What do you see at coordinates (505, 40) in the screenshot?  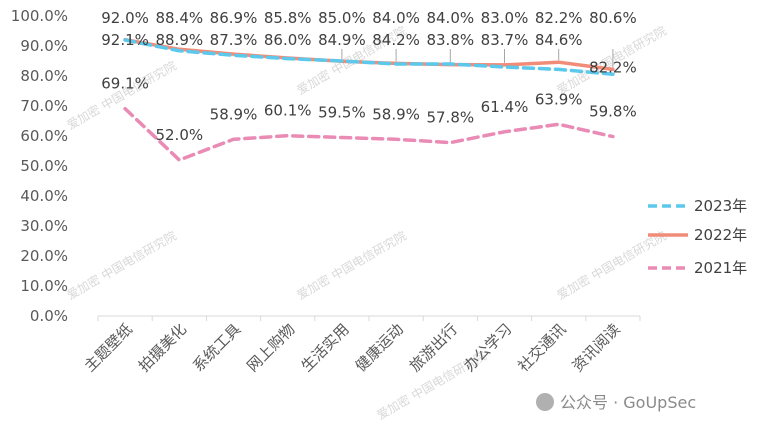 I see `data-label-2022: 83.7%` at bounding box center [505, 40].